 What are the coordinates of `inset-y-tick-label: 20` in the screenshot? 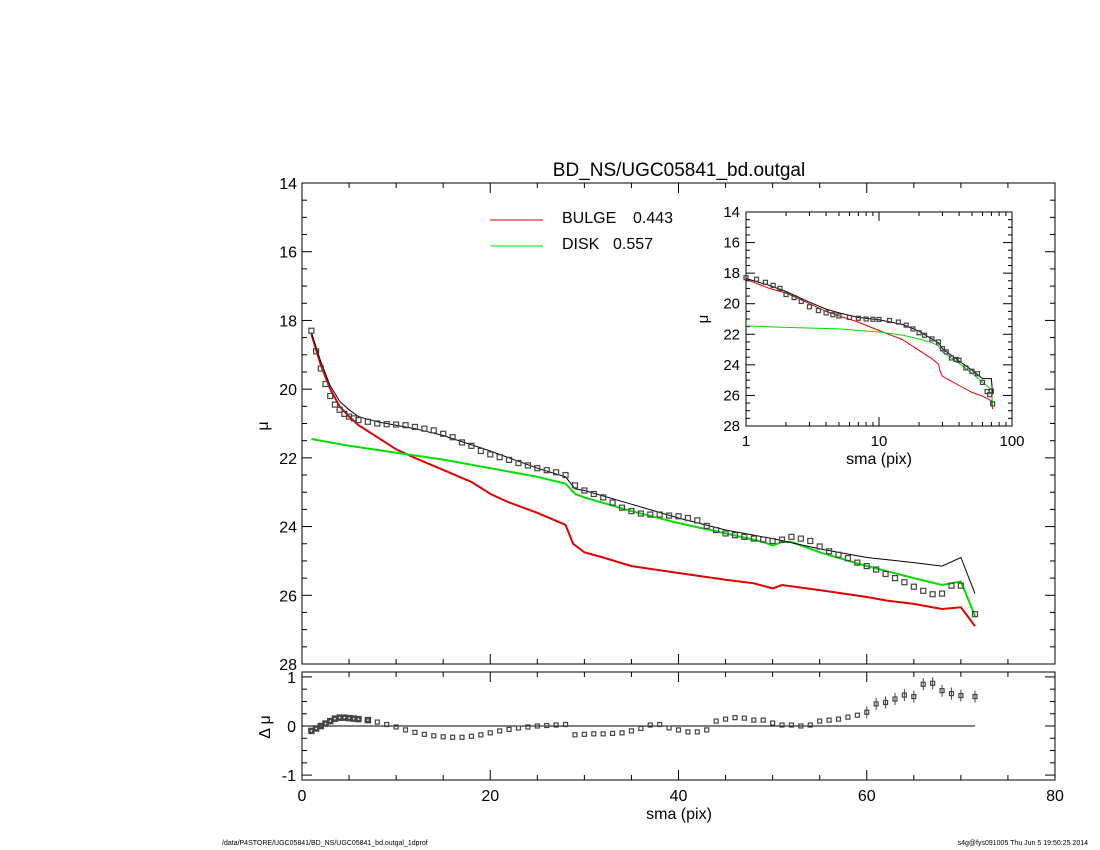 It's located at (731, 304).